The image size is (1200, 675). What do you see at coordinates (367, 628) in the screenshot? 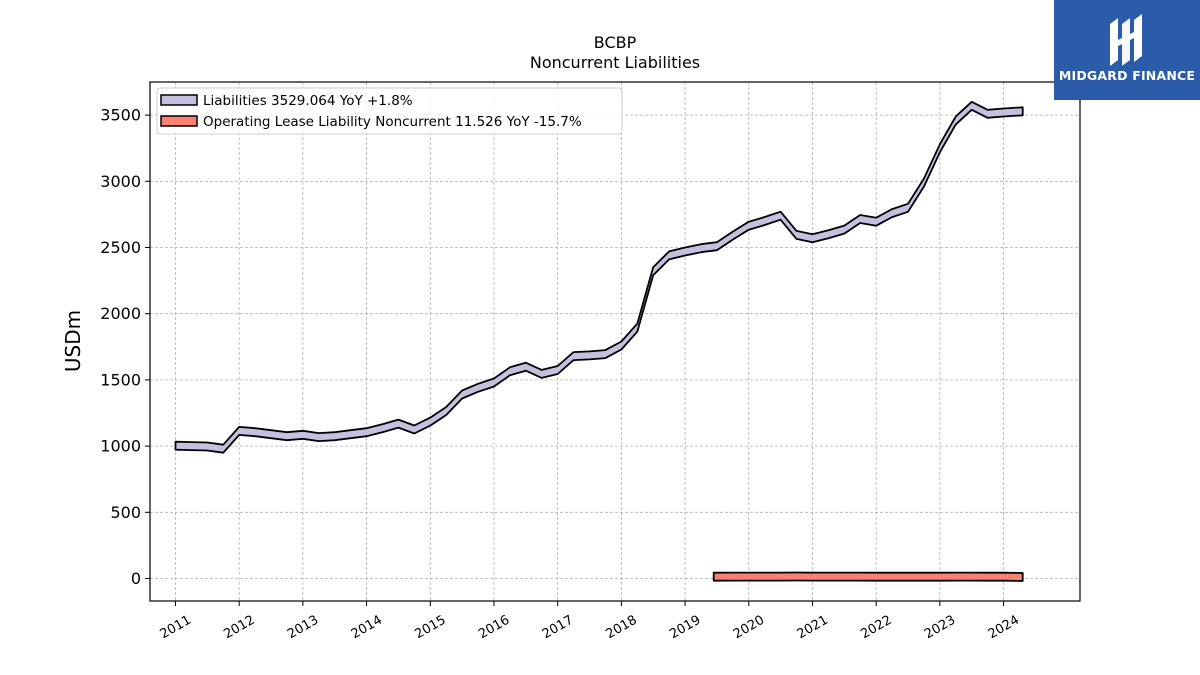
I see `x-tick-label: 2014` at bounding box center [367, 628].